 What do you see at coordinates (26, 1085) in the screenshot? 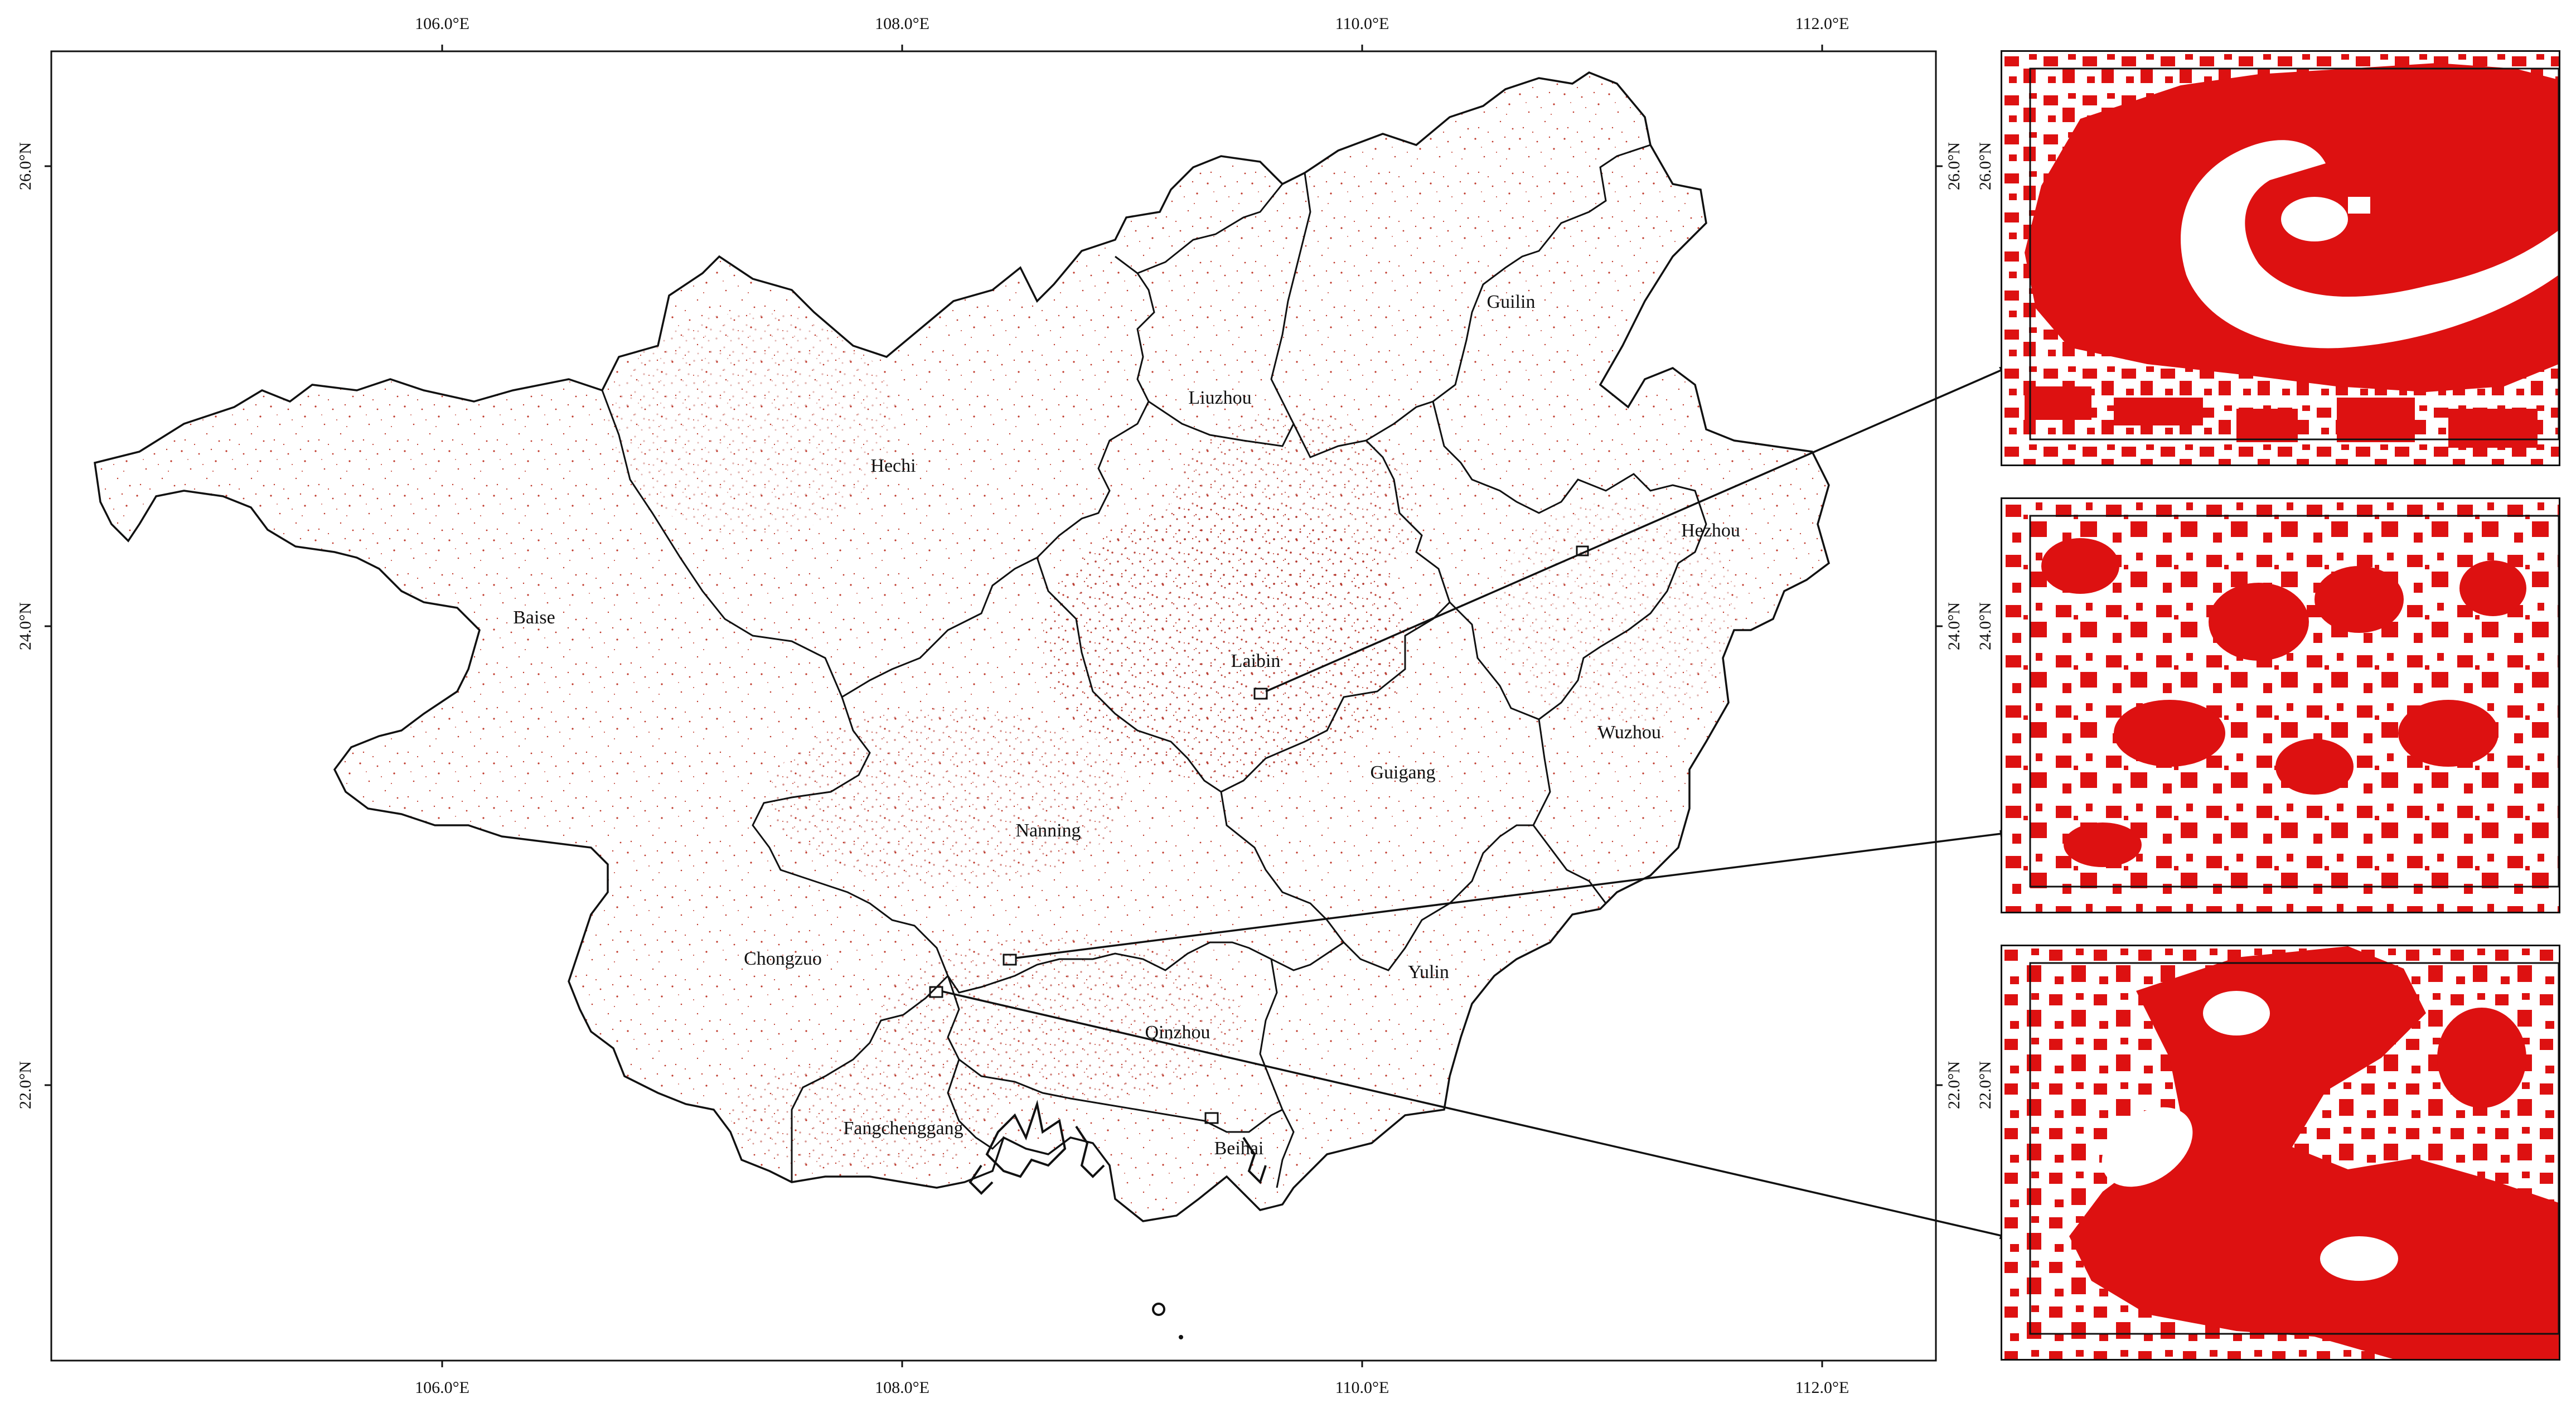
I see `lat-tick-left-22: 22.0°N` at bounding box center [26, 1085].